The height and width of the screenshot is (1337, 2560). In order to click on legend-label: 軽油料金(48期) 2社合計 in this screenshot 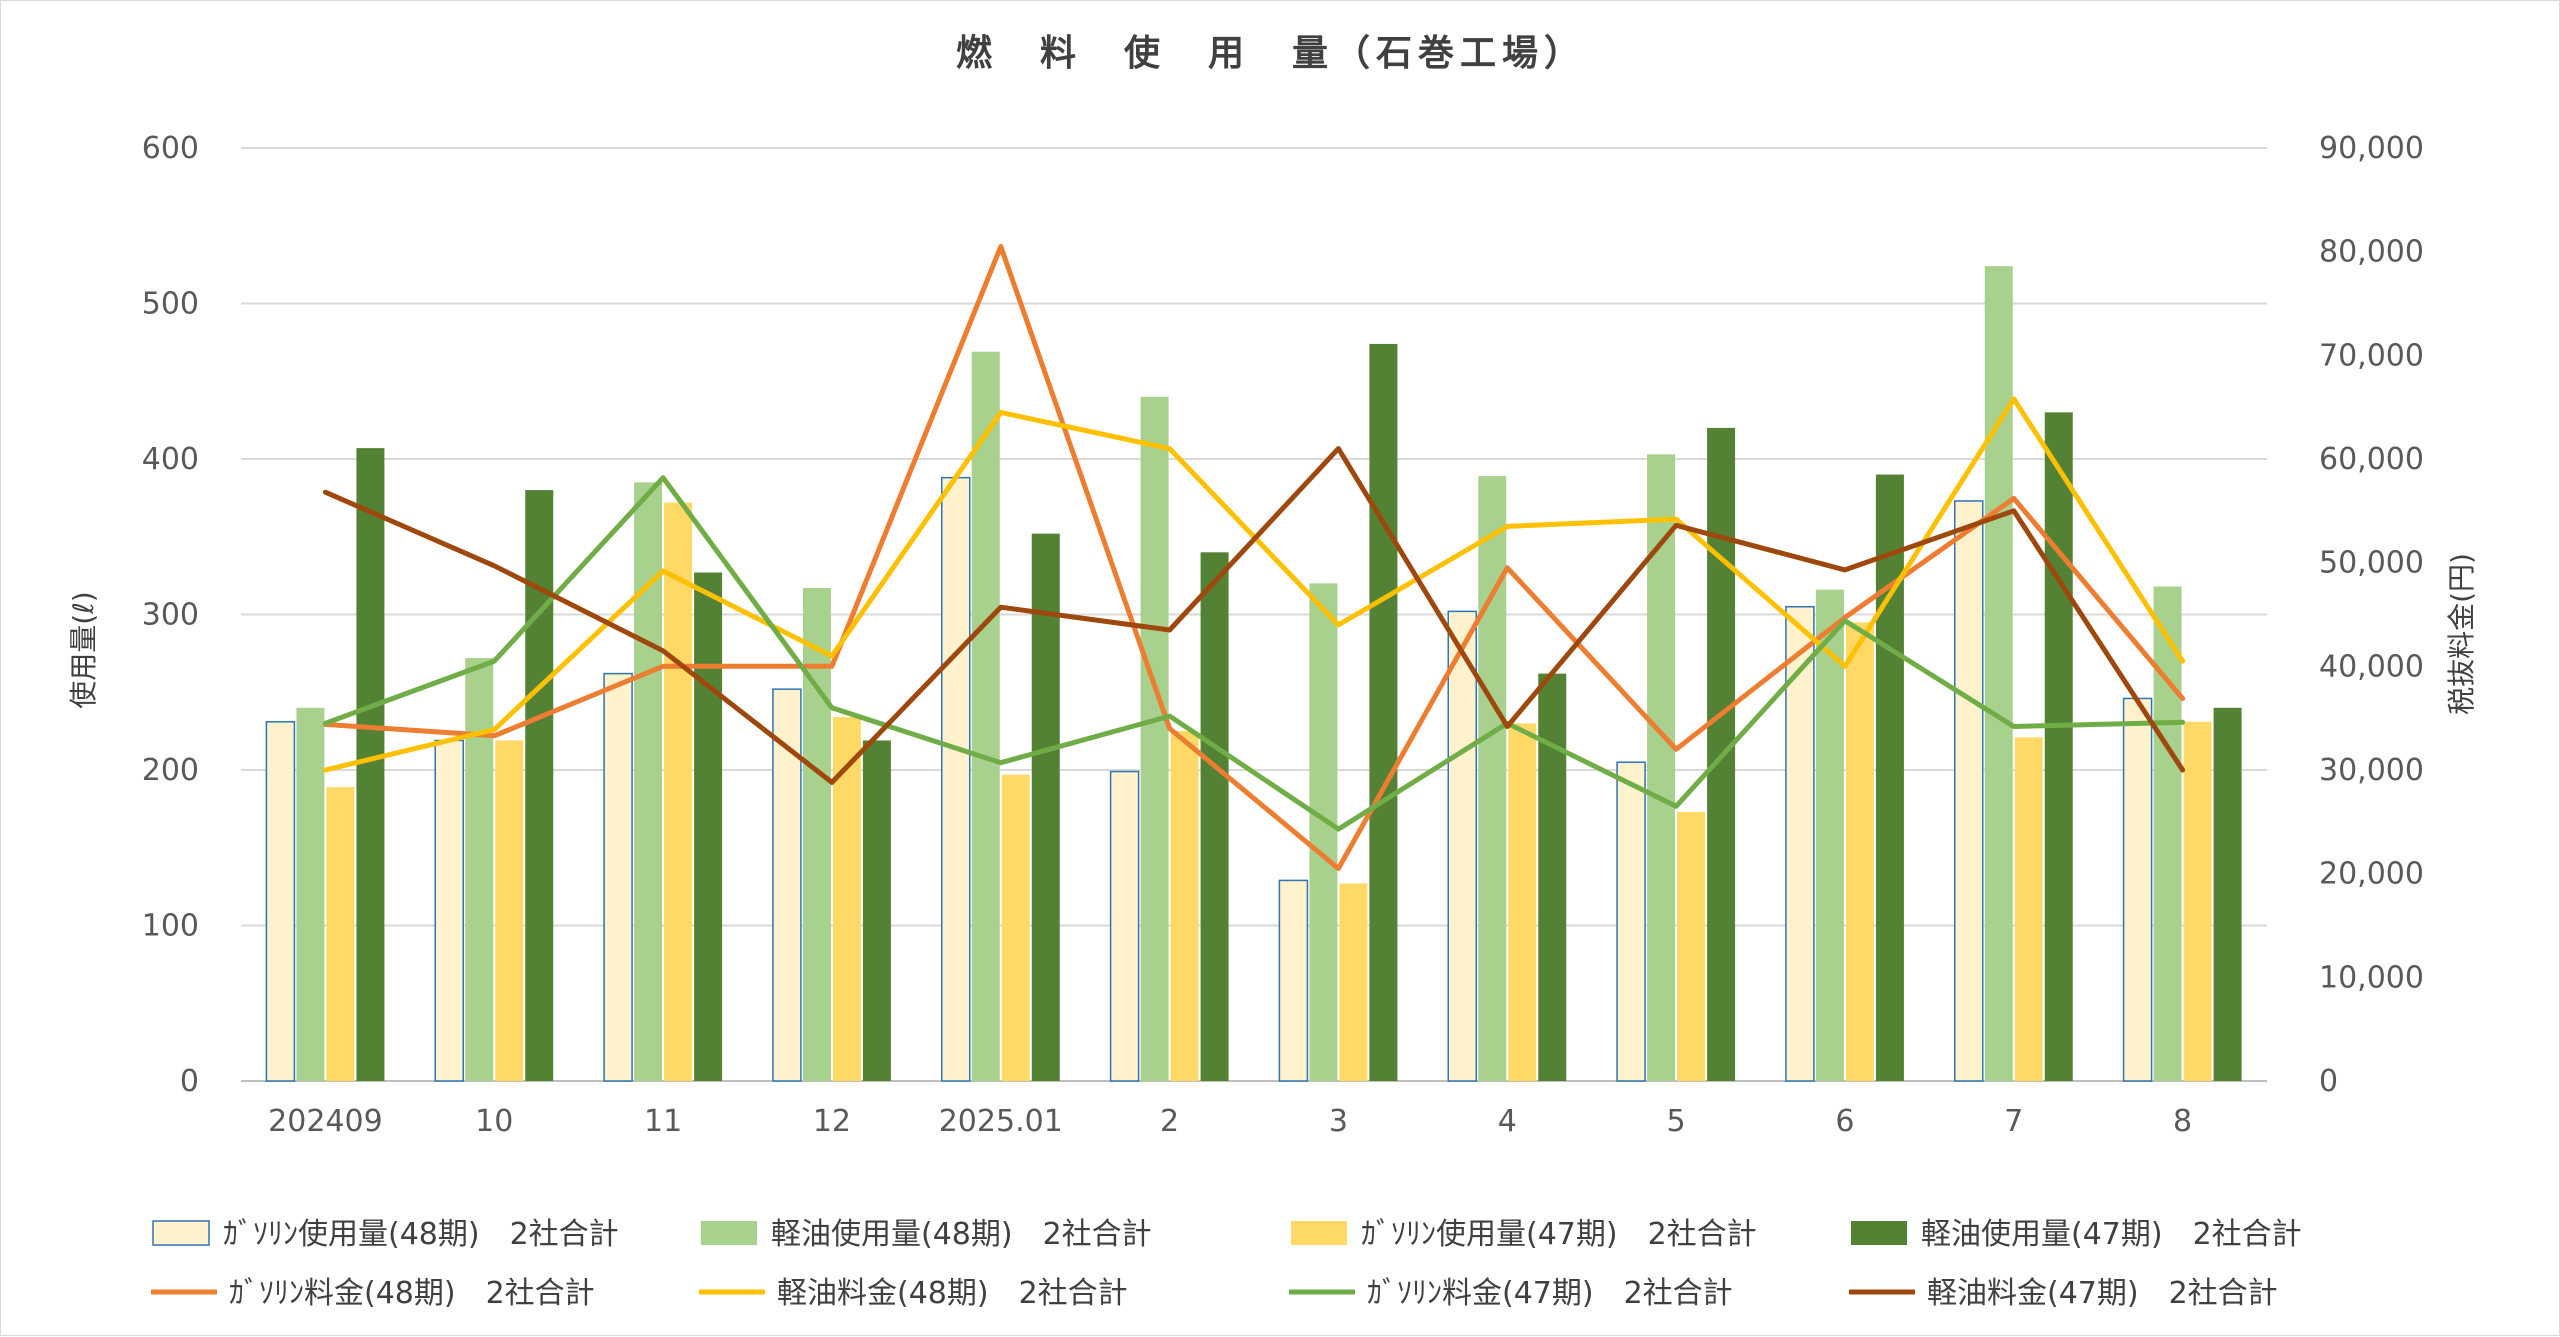, I will do `click(952, 1293)`.